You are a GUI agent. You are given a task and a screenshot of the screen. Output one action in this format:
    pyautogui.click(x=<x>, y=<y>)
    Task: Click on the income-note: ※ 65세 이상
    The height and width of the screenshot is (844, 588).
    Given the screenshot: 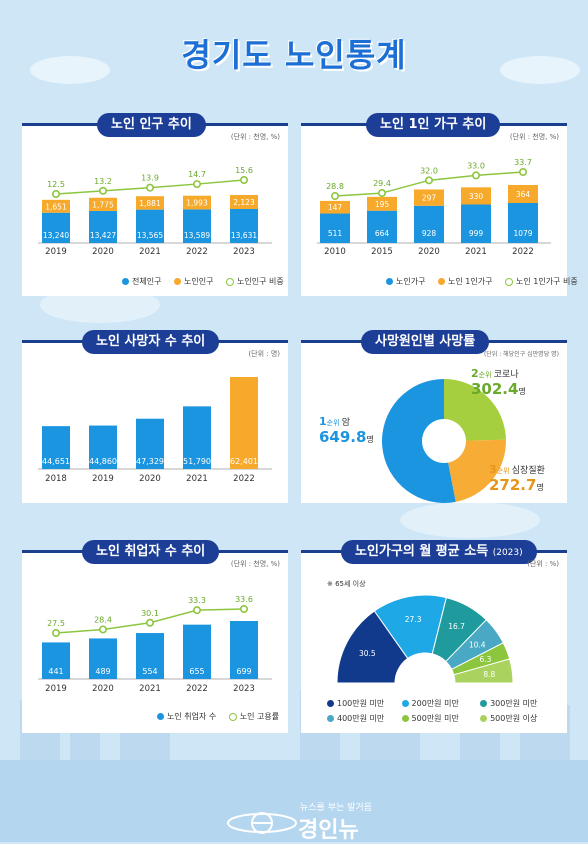 What is the action you would take?
    pyautogui.click(x=346, y=584)
    